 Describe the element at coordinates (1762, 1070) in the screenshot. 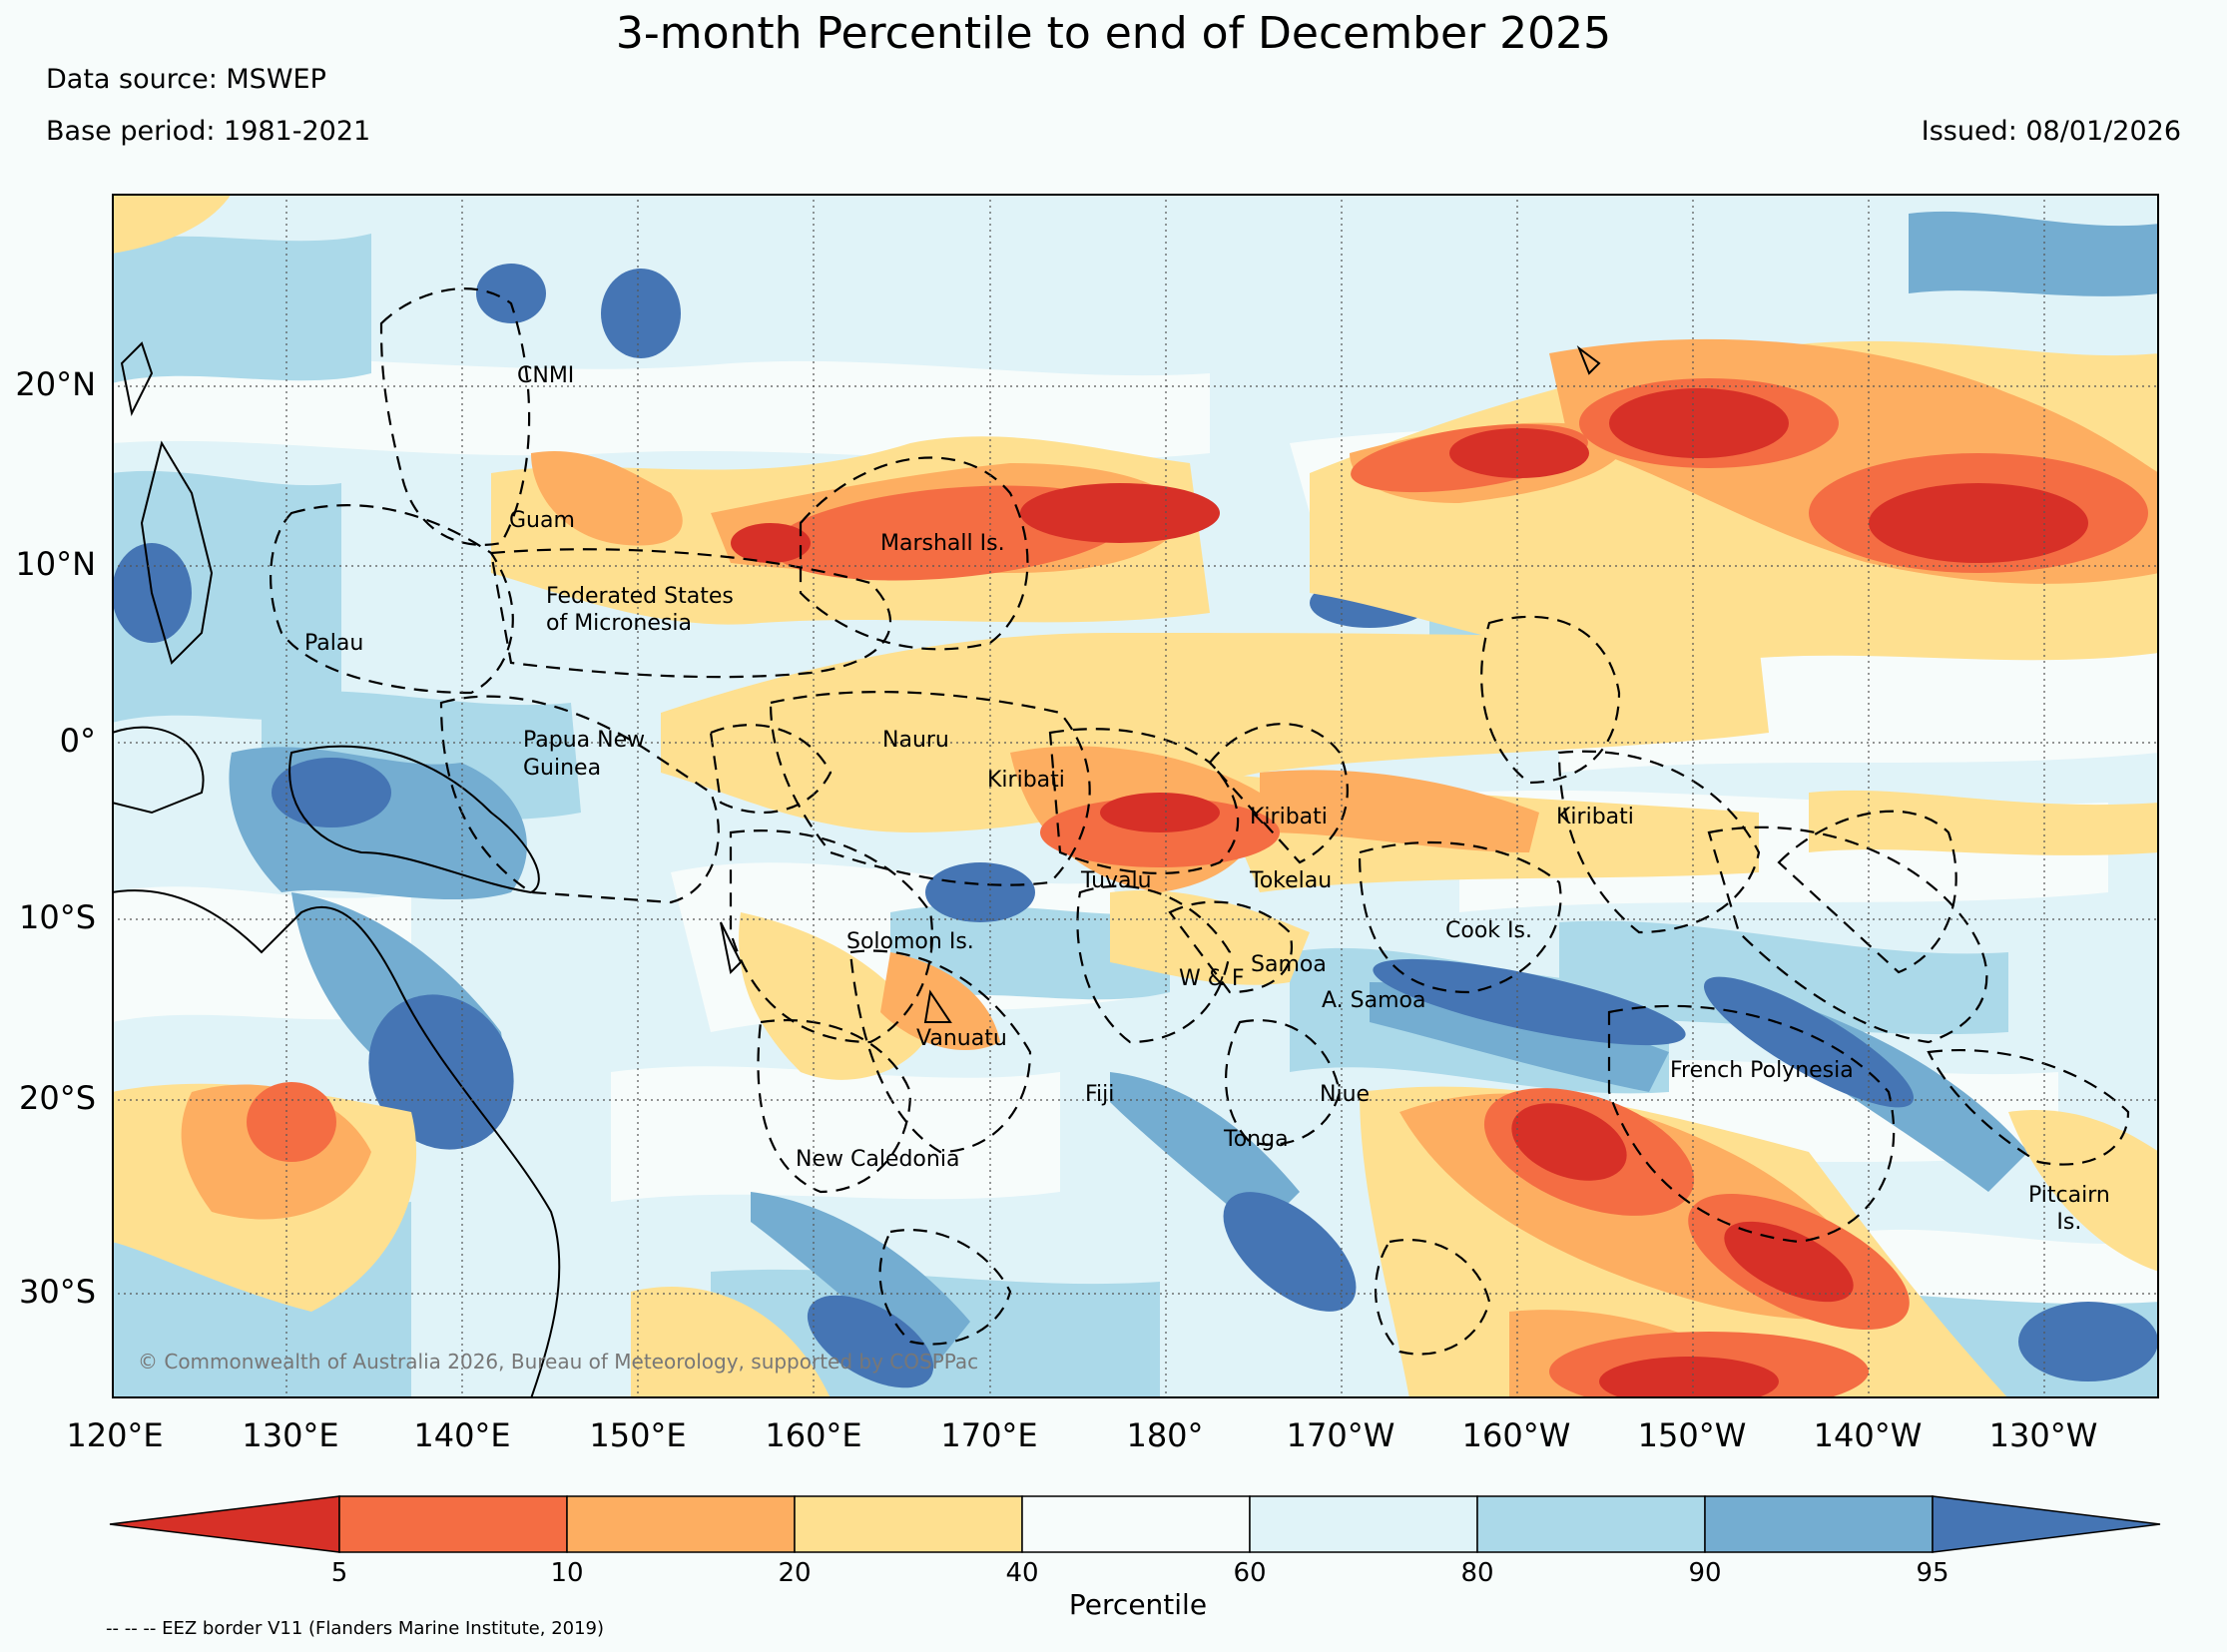

I see `label-french-polynesia: French Polynesia` at that location.